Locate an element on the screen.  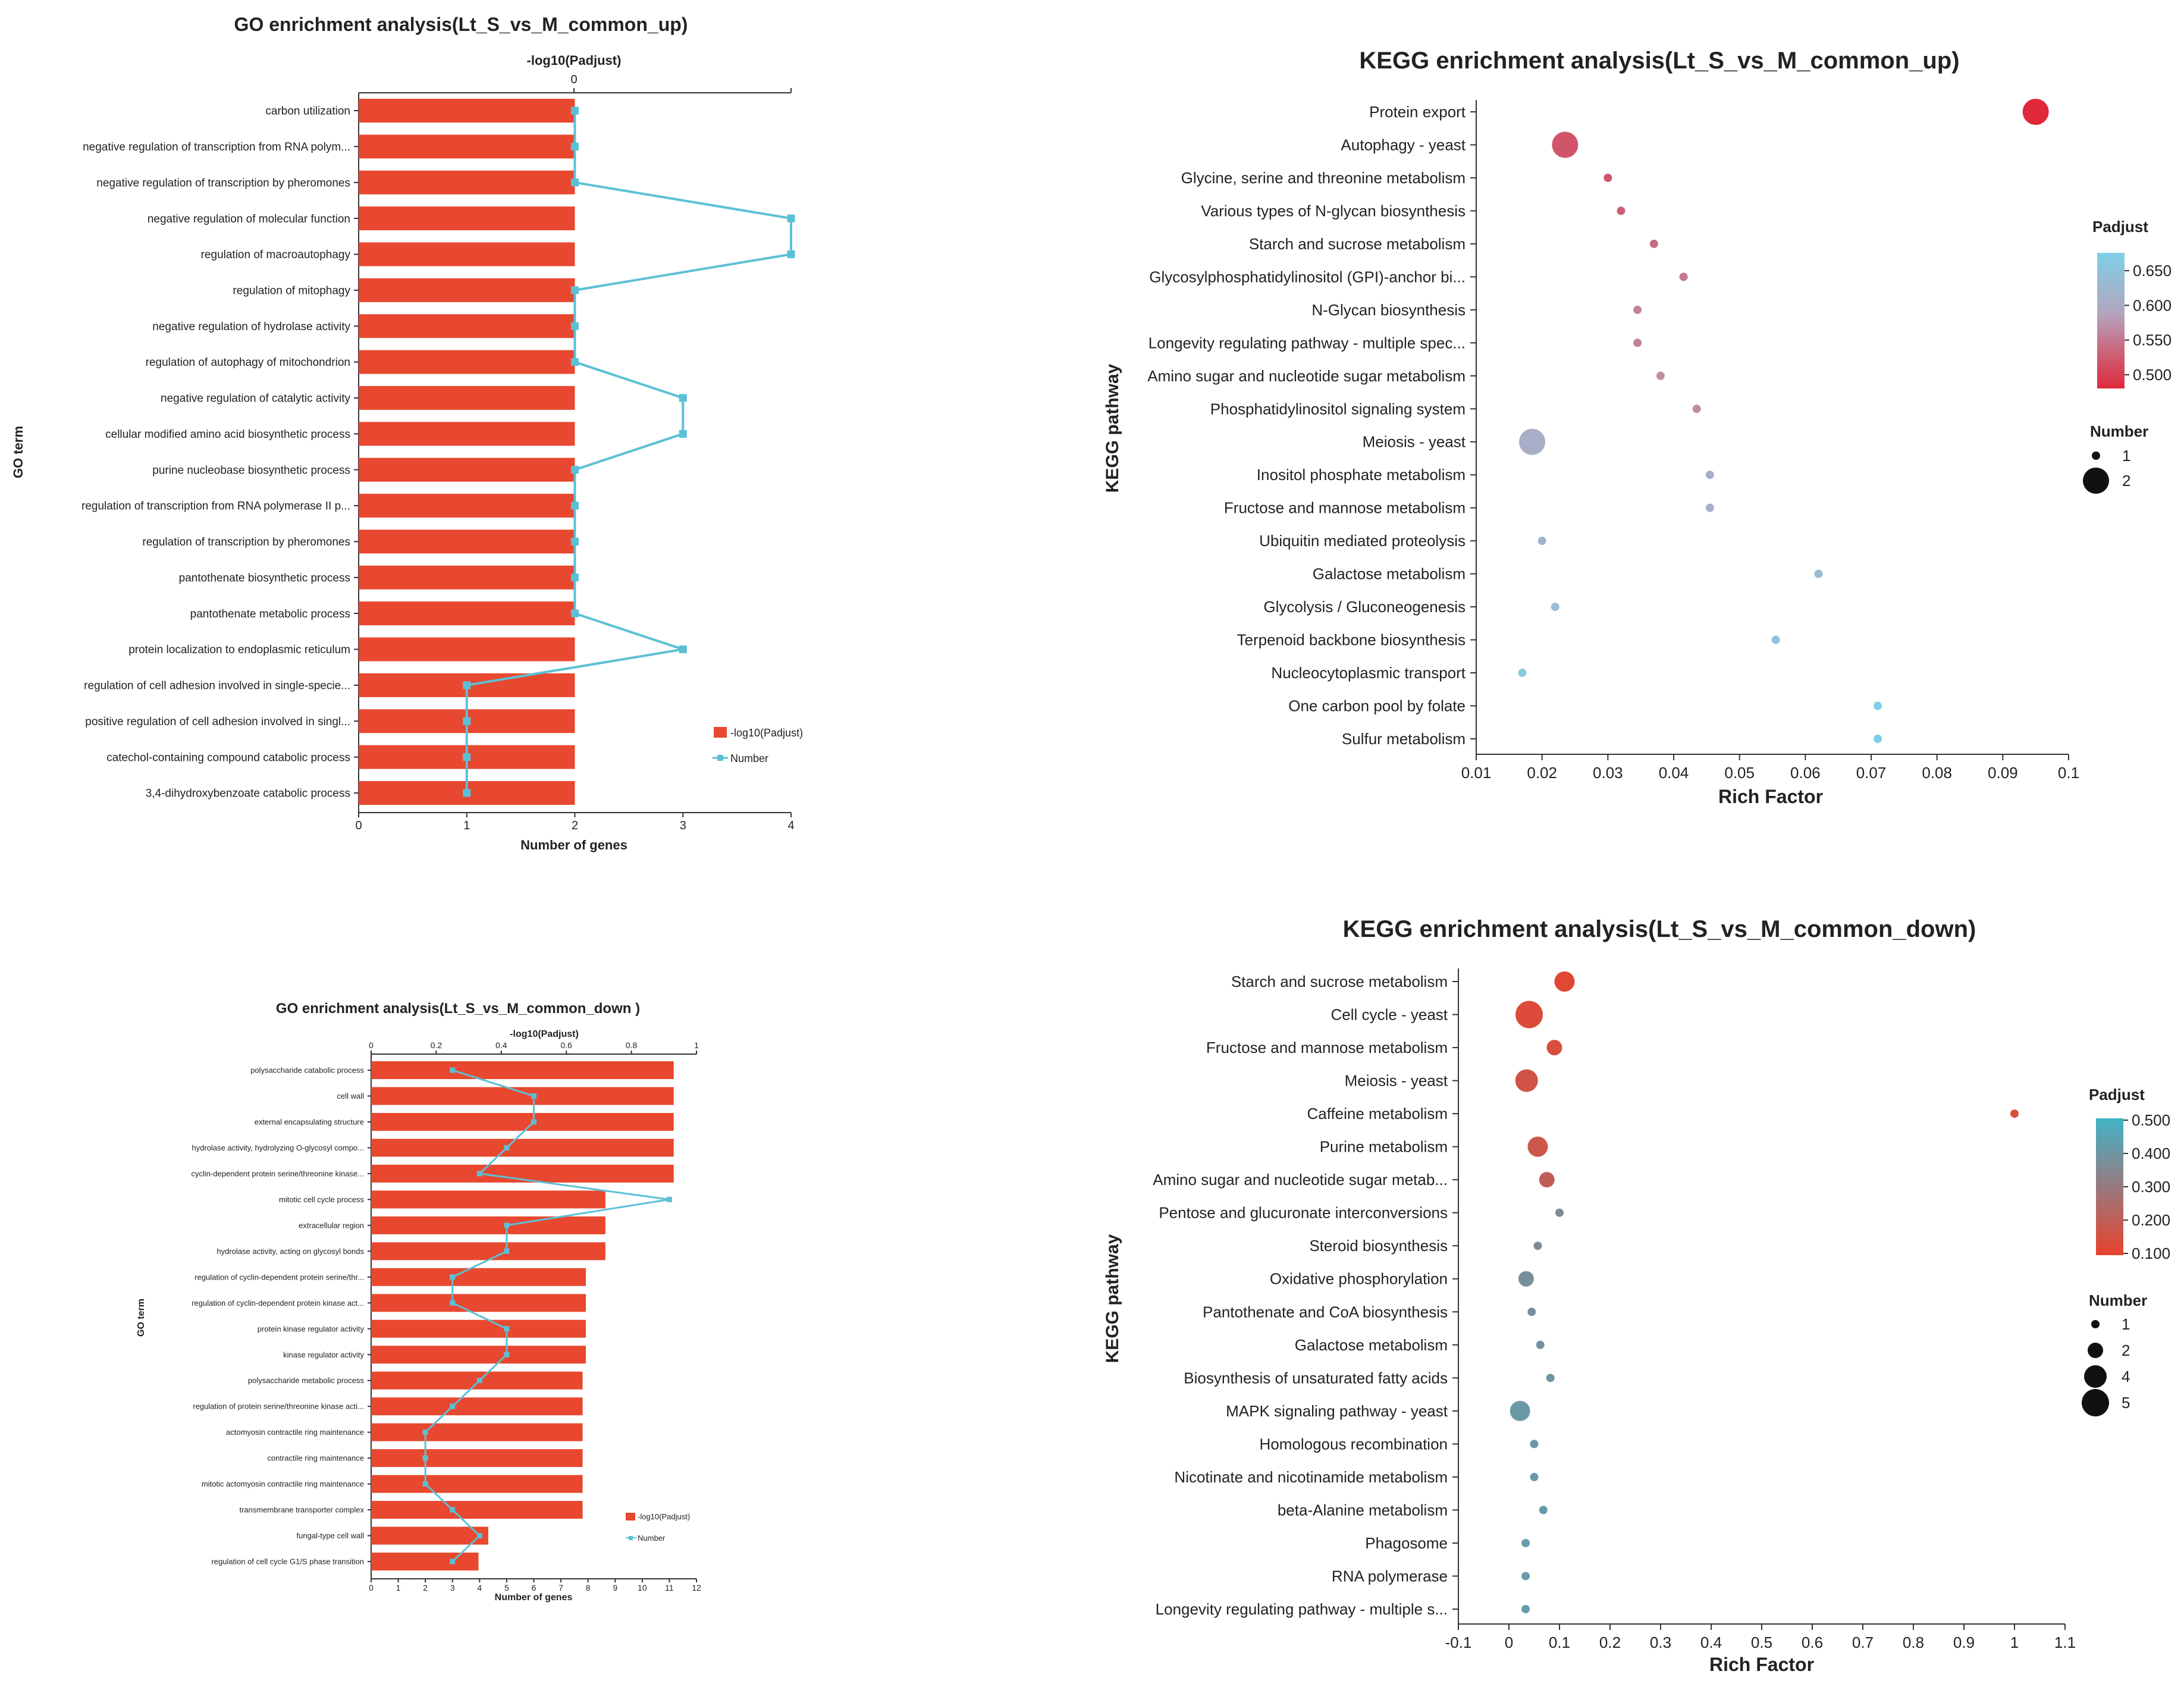
colorbar-tick-label: 0.550 is located at coordinates (2152, 340).